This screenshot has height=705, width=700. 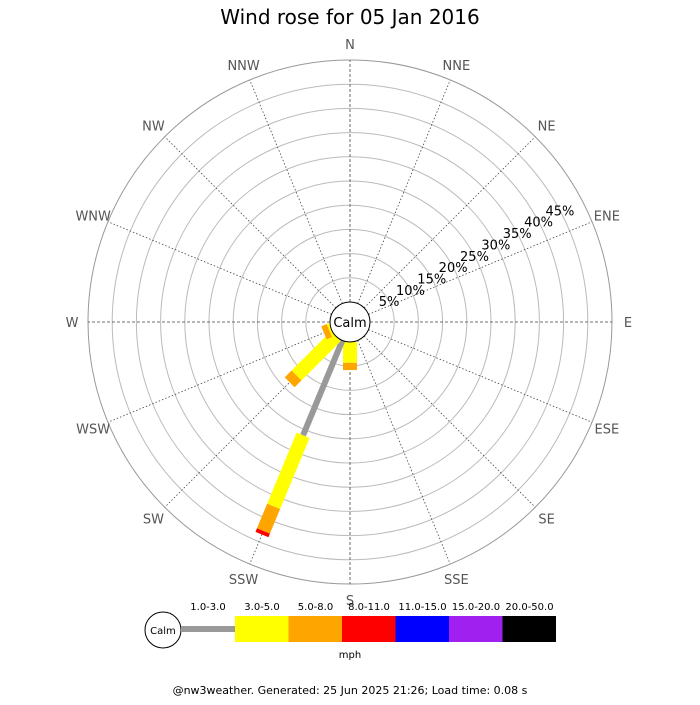 I want to click on direction-label-w: W, so click(x=72, y=323).